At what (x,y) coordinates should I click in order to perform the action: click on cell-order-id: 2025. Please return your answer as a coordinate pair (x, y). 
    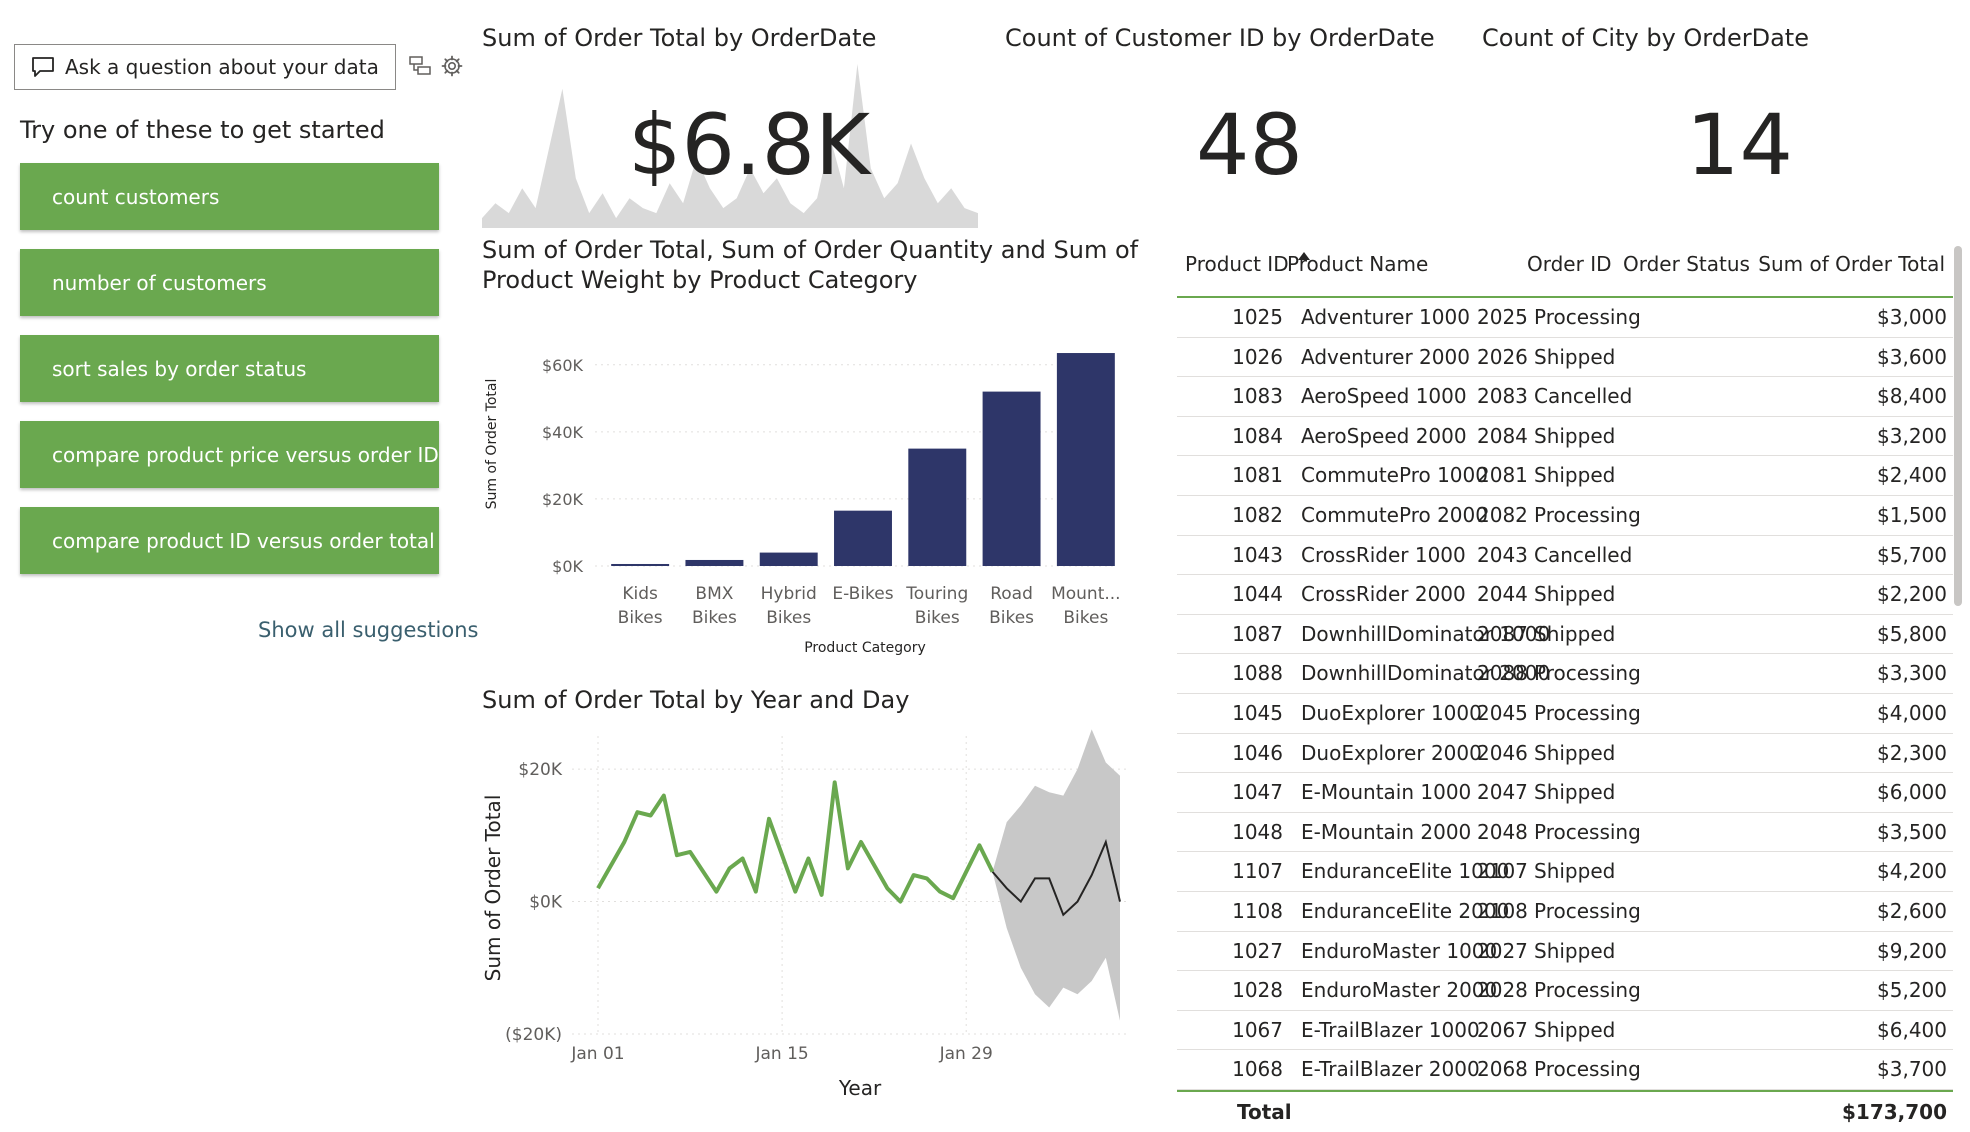
    Looking at the image, I should click on (1502, 317).